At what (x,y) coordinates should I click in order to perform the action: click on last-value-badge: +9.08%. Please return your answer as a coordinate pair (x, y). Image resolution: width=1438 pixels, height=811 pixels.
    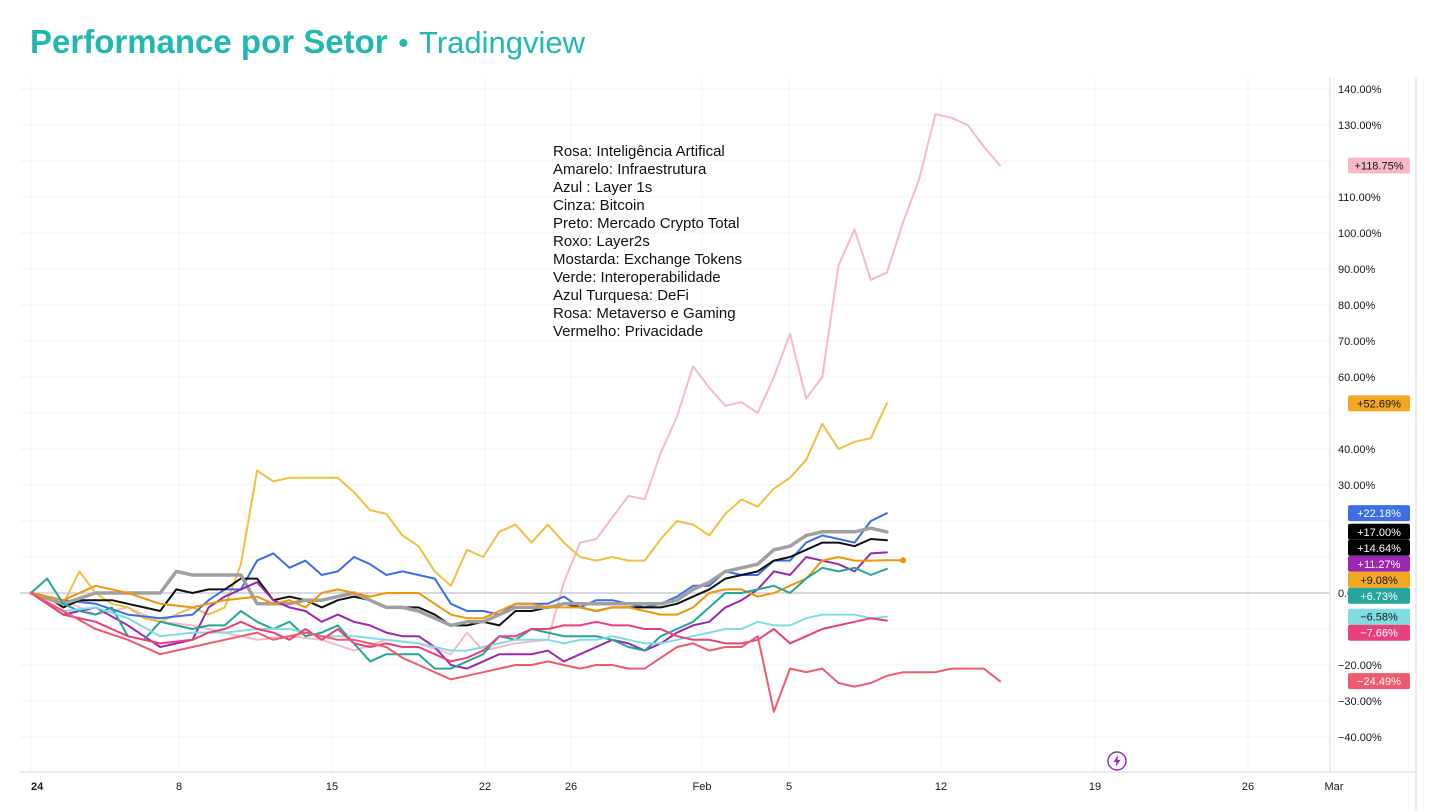
    Looking at the image, I should click on (1379, 579).